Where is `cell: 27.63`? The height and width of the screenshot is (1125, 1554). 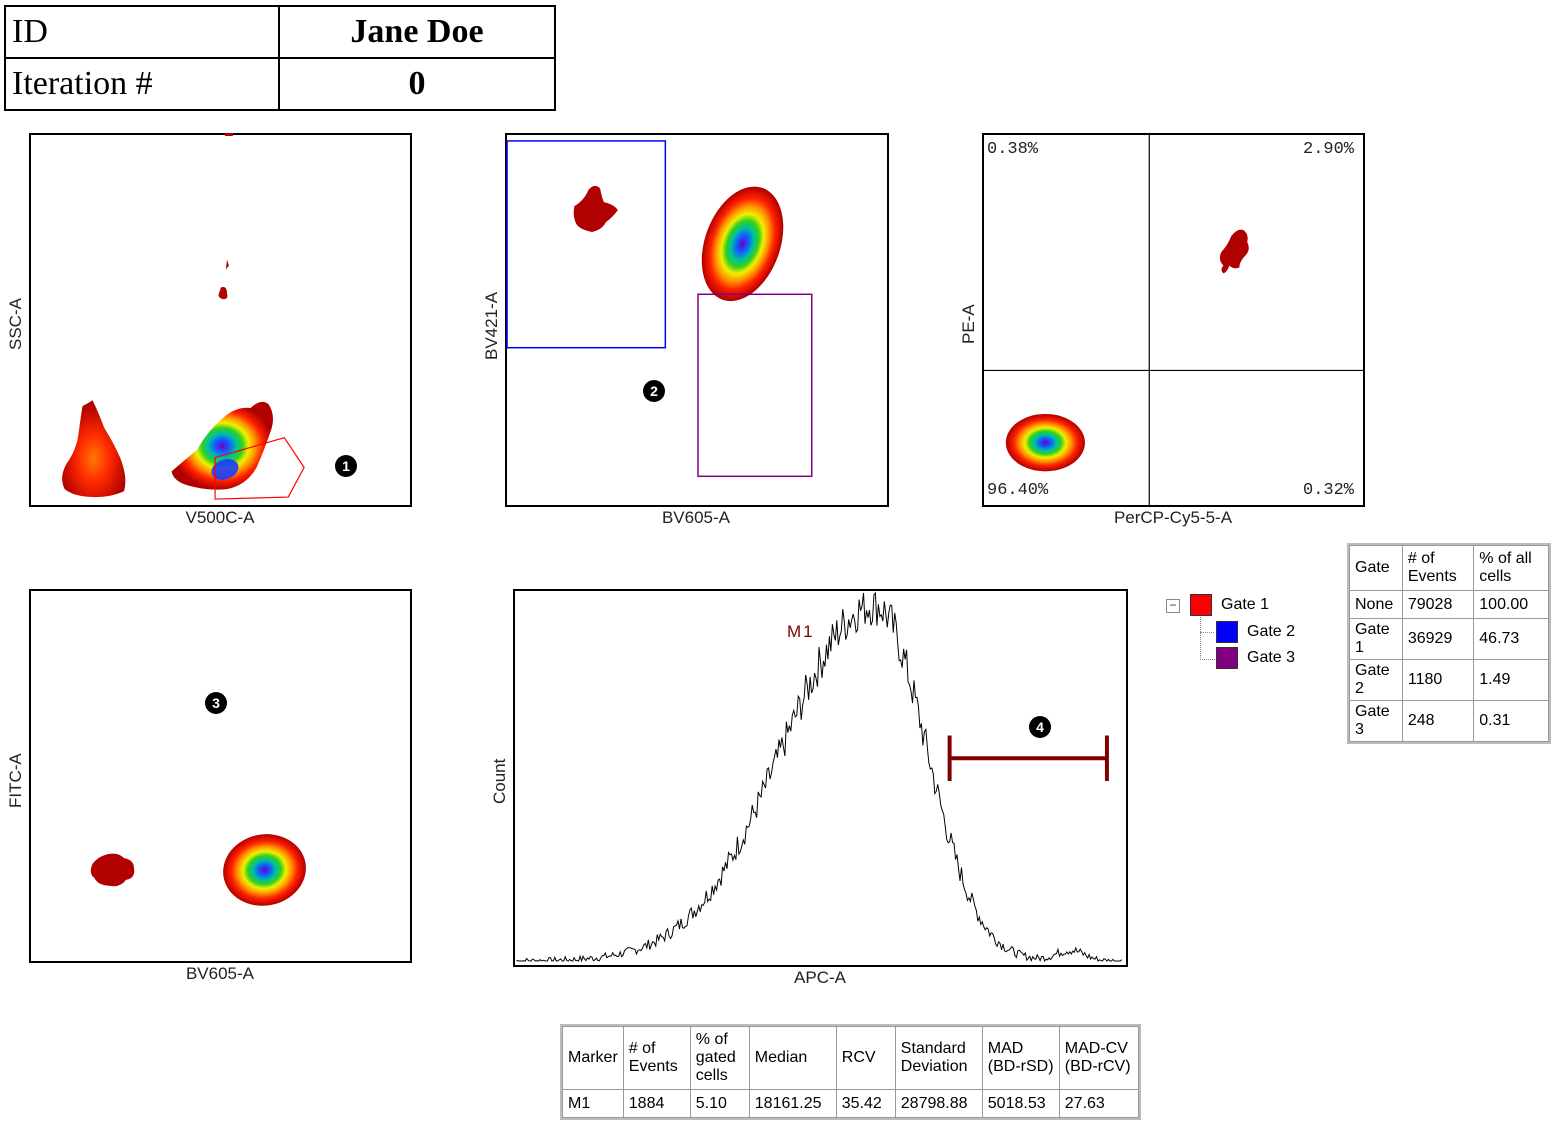 cell: 27.63 is located at coordinates (1098, 1103).